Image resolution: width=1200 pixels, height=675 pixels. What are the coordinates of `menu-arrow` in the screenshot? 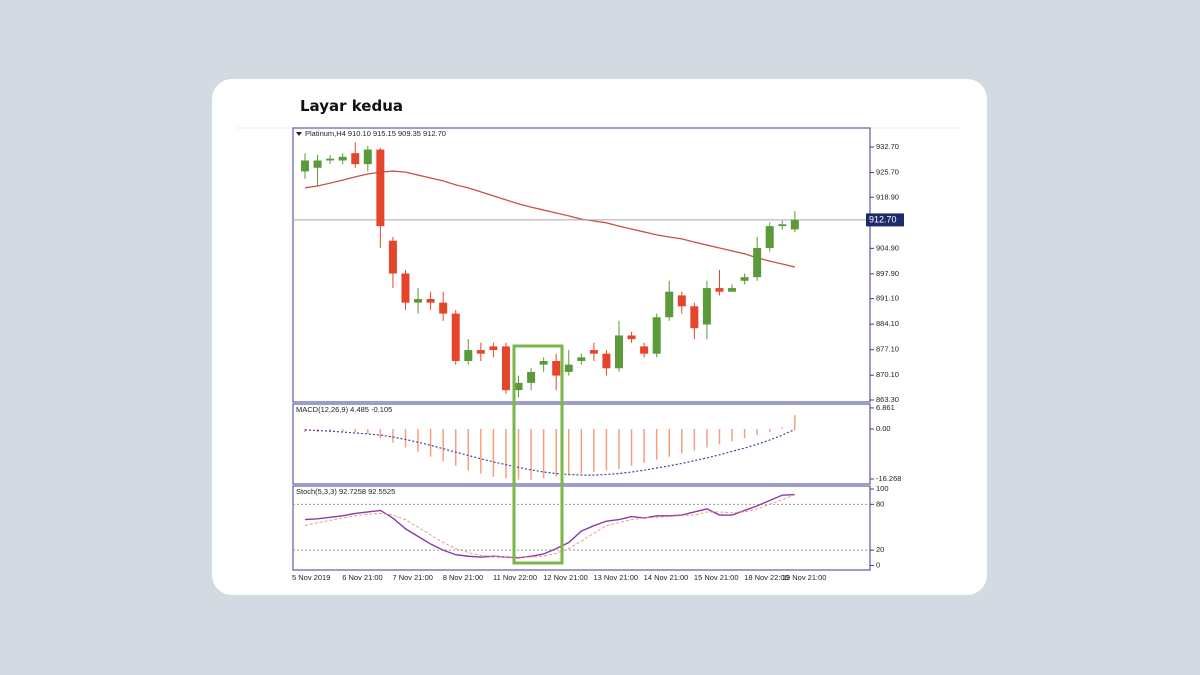 It's located at (299, 134).